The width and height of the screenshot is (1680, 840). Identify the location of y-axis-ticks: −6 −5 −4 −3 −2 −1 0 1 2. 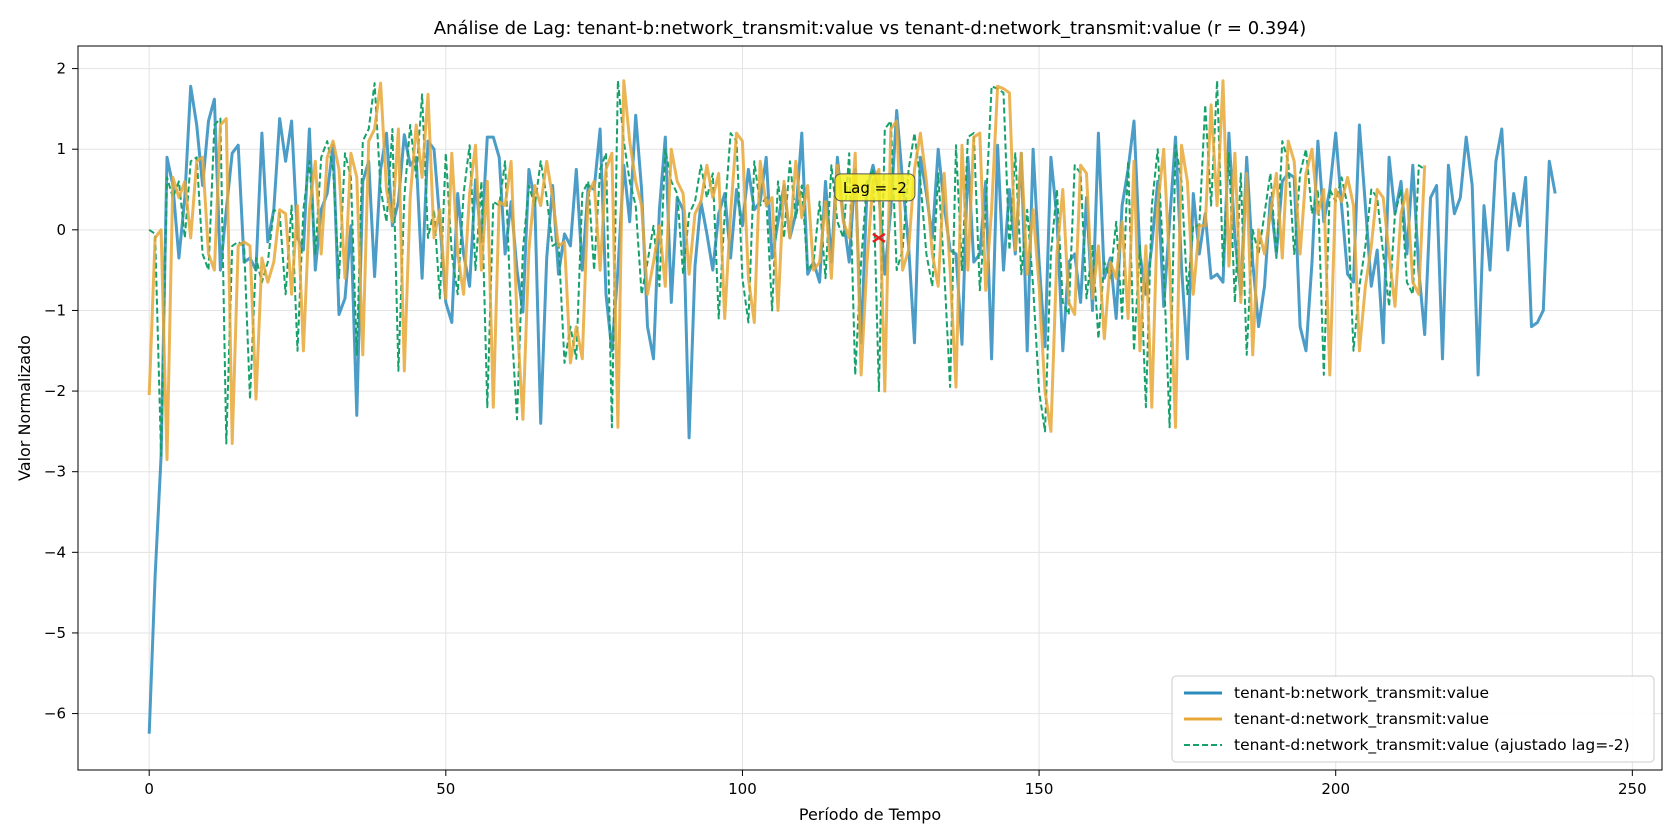
(61, 391).